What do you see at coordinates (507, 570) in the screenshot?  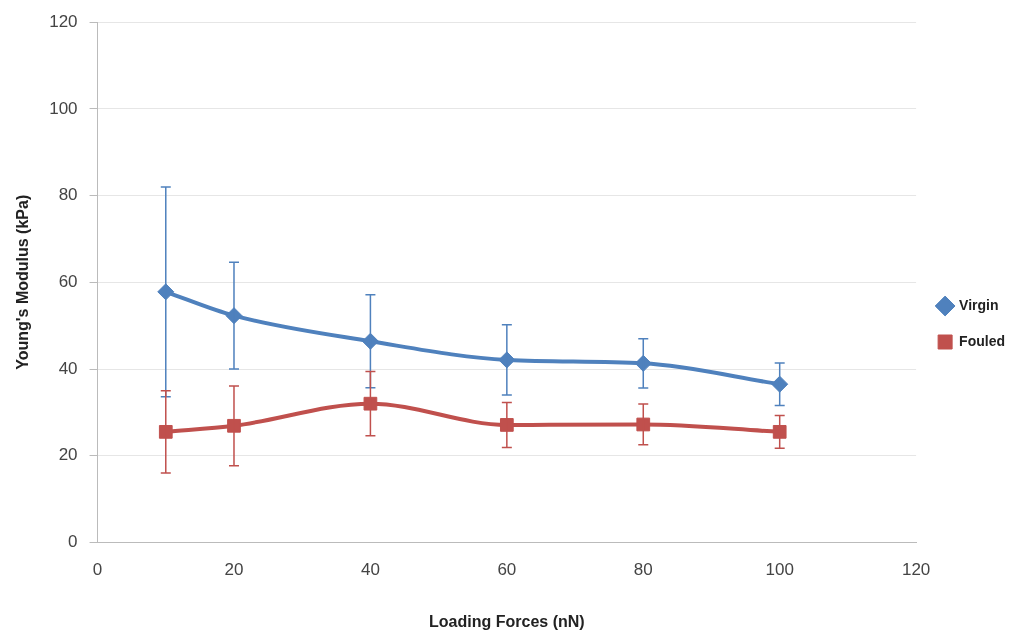 I see `x-tick-label: 60` at bounding box center [507, 570].